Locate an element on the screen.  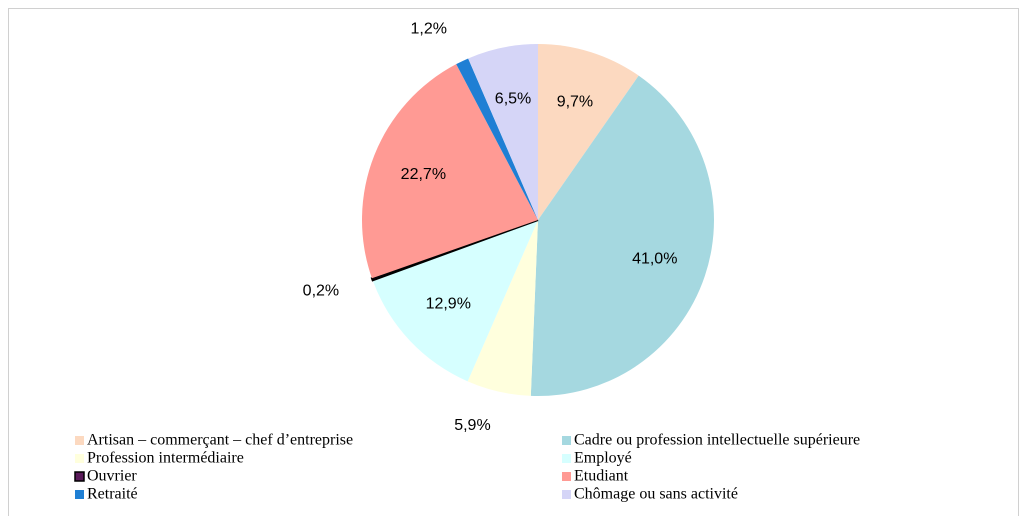
data-label: 1,2% is located at coordinates (428, 29).